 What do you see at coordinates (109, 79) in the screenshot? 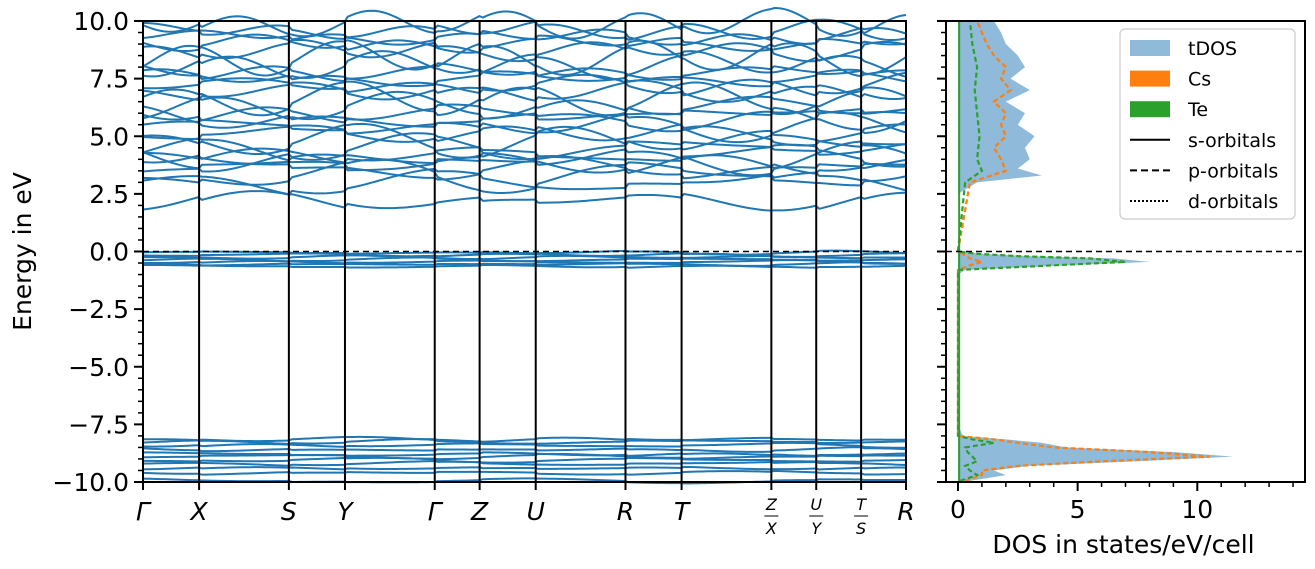
I see `y-tick-label: 7.5` at bounding box center [109, 79].